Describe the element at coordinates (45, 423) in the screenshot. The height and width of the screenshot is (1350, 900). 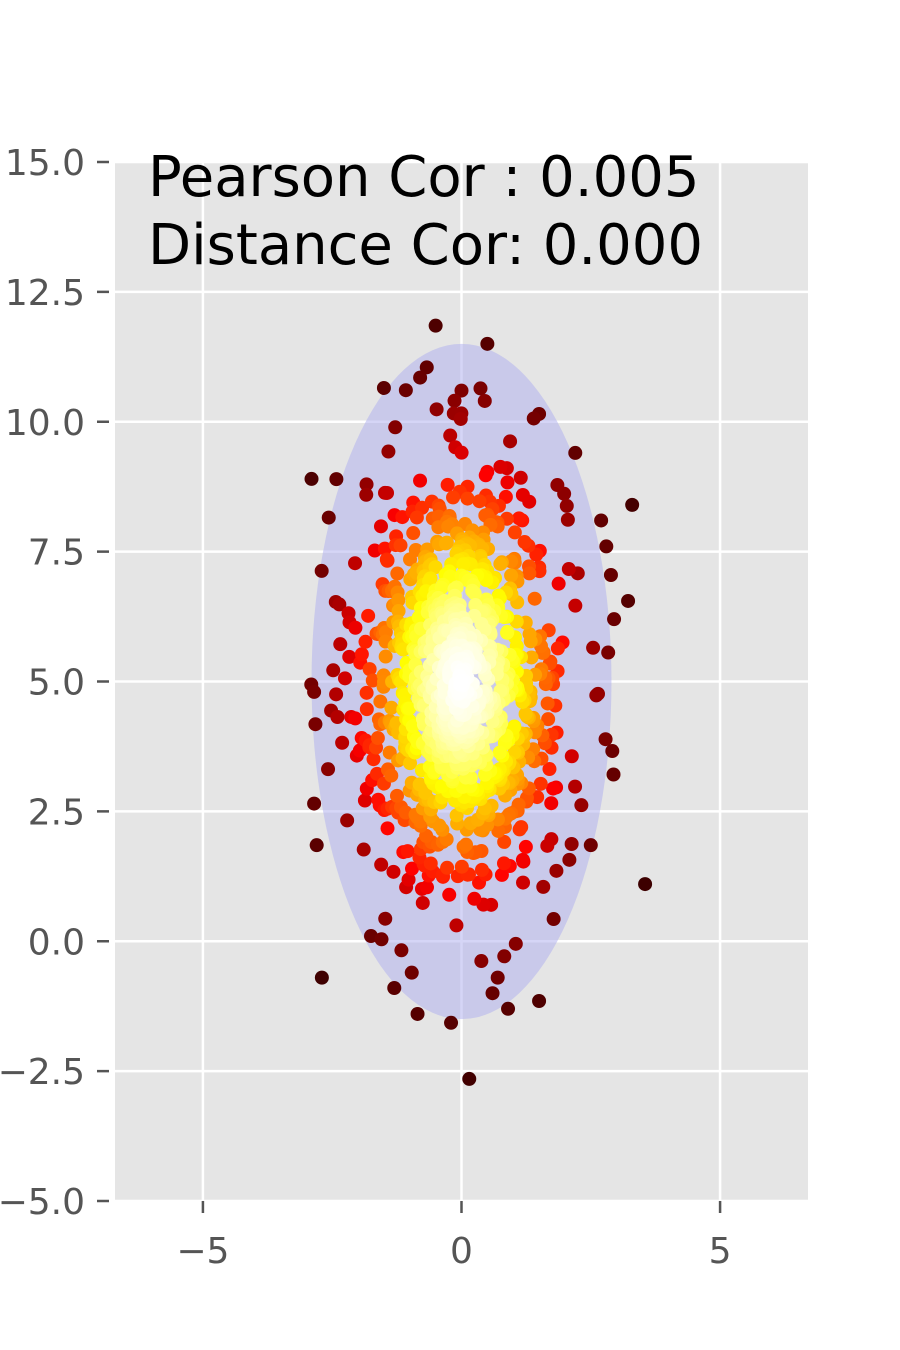
I see `y-tick-label: 10.0` at that location.